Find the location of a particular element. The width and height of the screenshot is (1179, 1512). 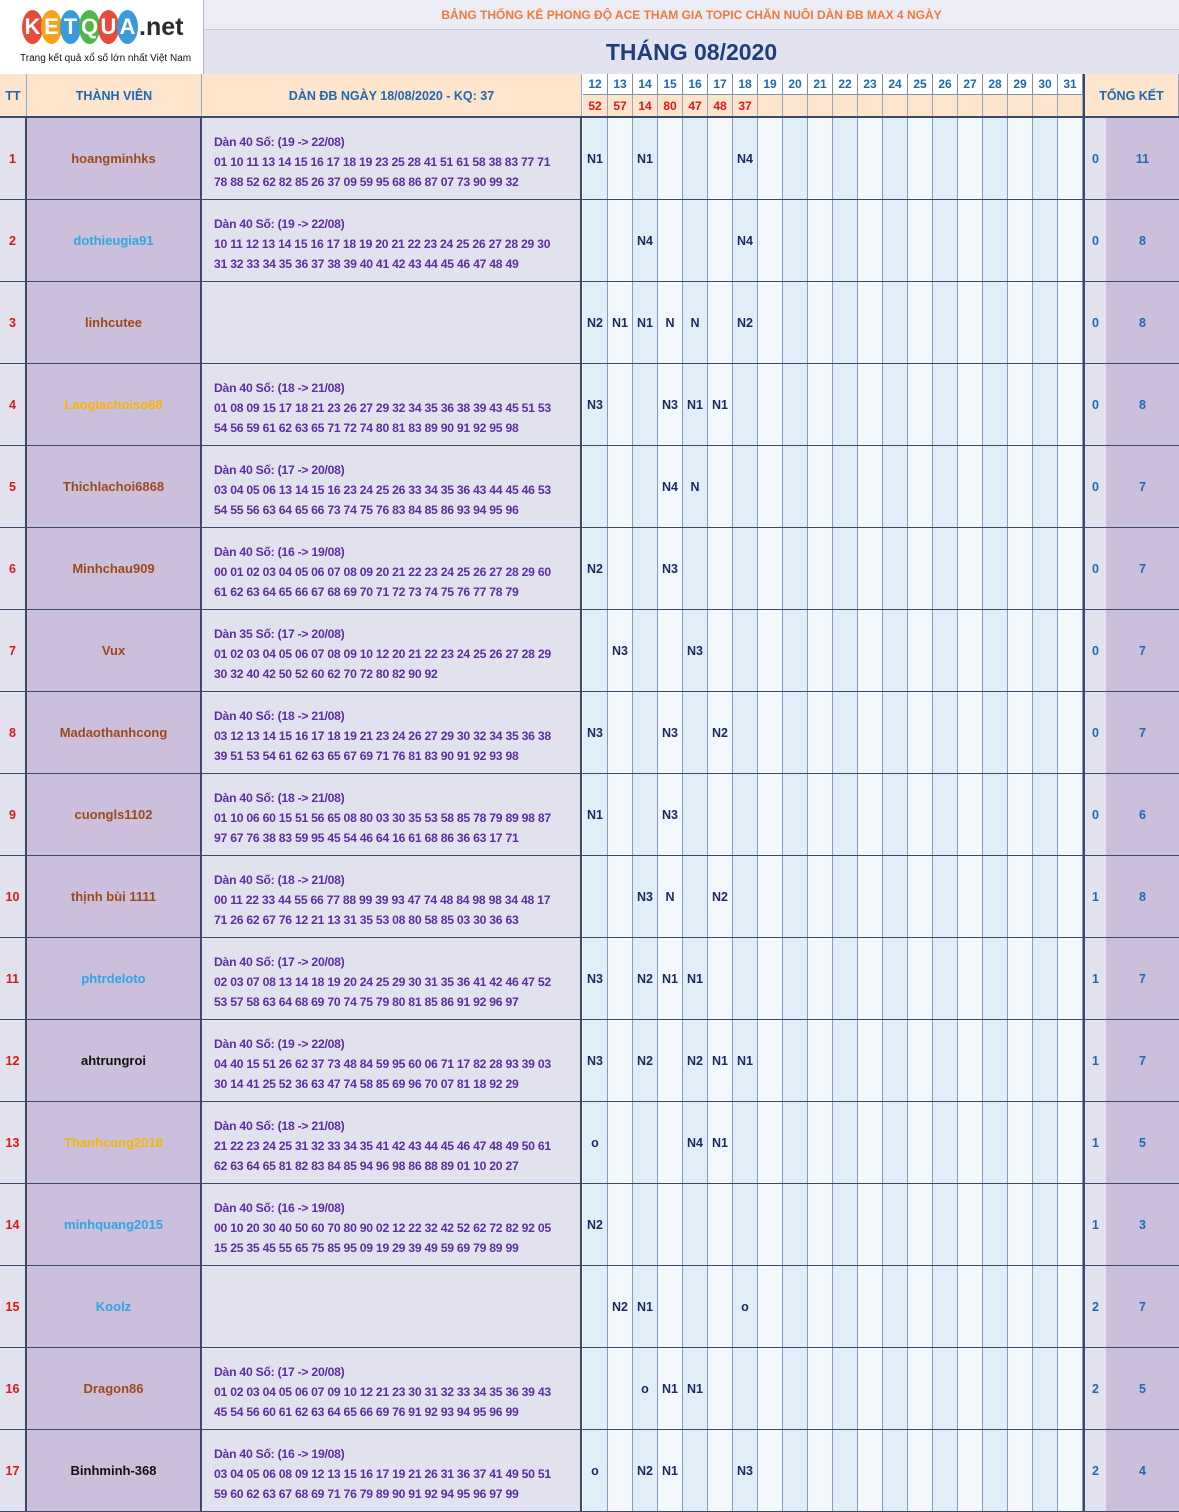

member-name: linhcutee is located at coordinates (114, 322).